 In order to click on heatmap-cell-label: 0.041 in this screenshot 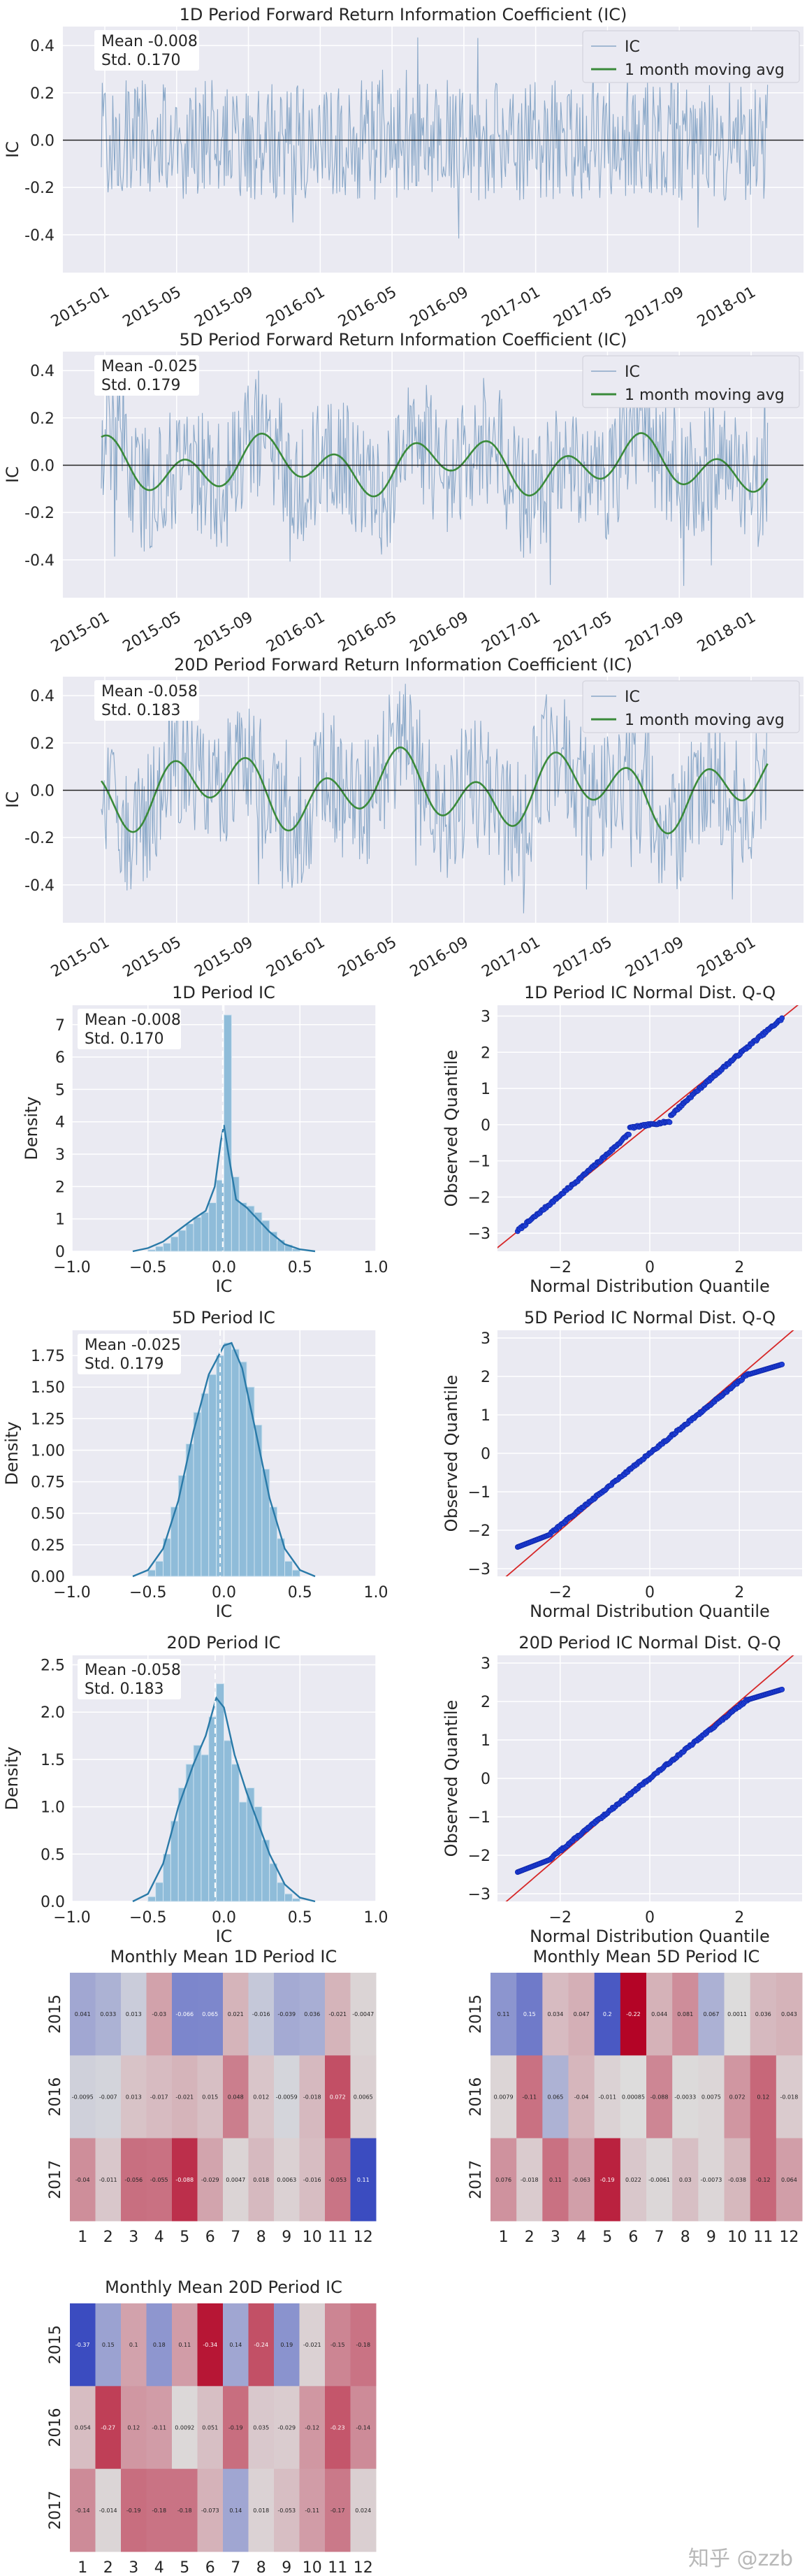, I will do `click(83, 2014)`.